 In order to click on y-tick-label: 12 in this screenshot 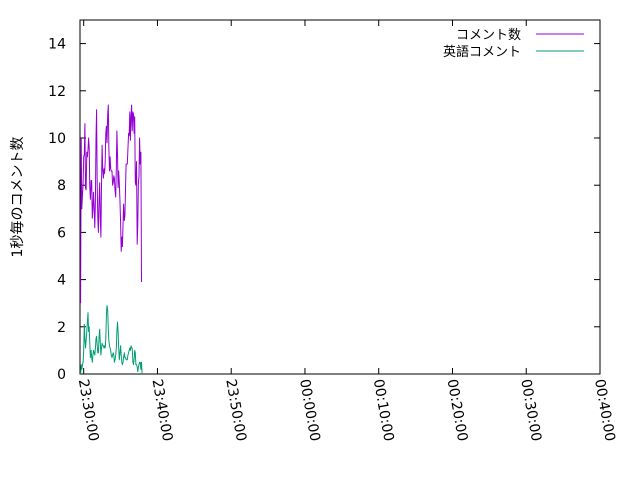, I will do `click(57, 92)`.